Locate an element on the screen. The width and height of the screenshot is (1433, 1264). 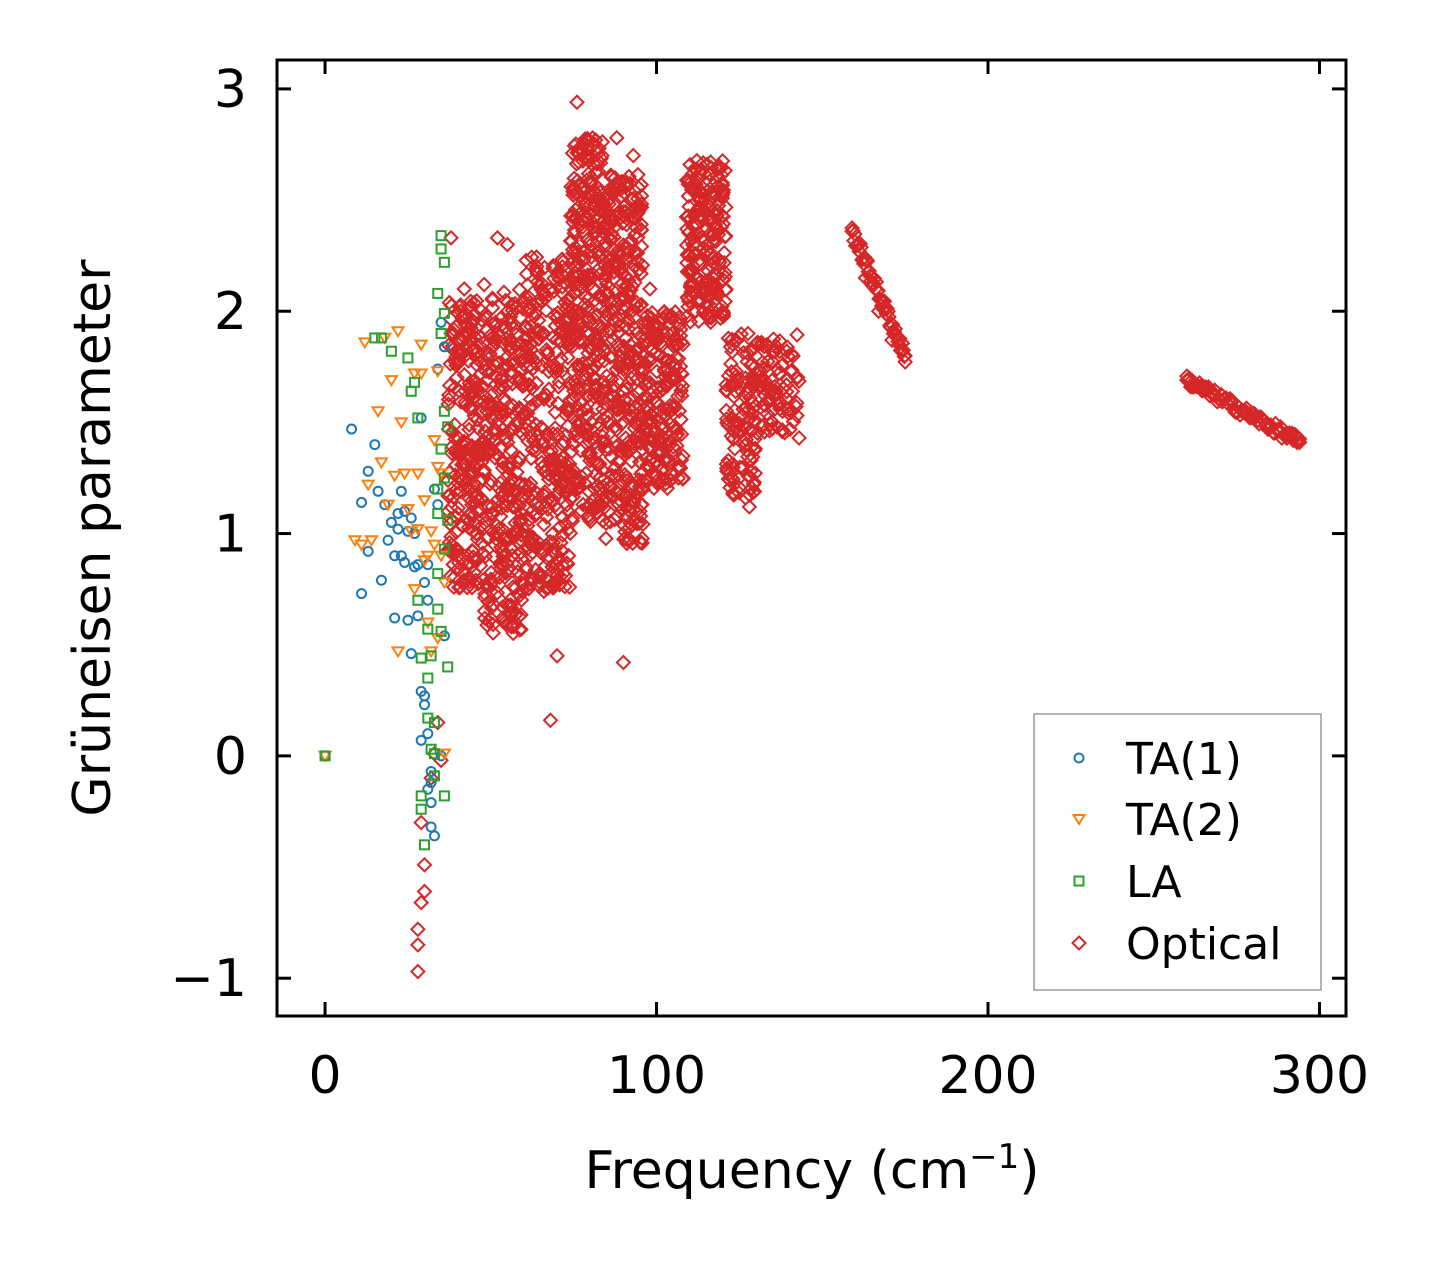
legend-label-optical: Optical is located at coordinates (1203, 944).